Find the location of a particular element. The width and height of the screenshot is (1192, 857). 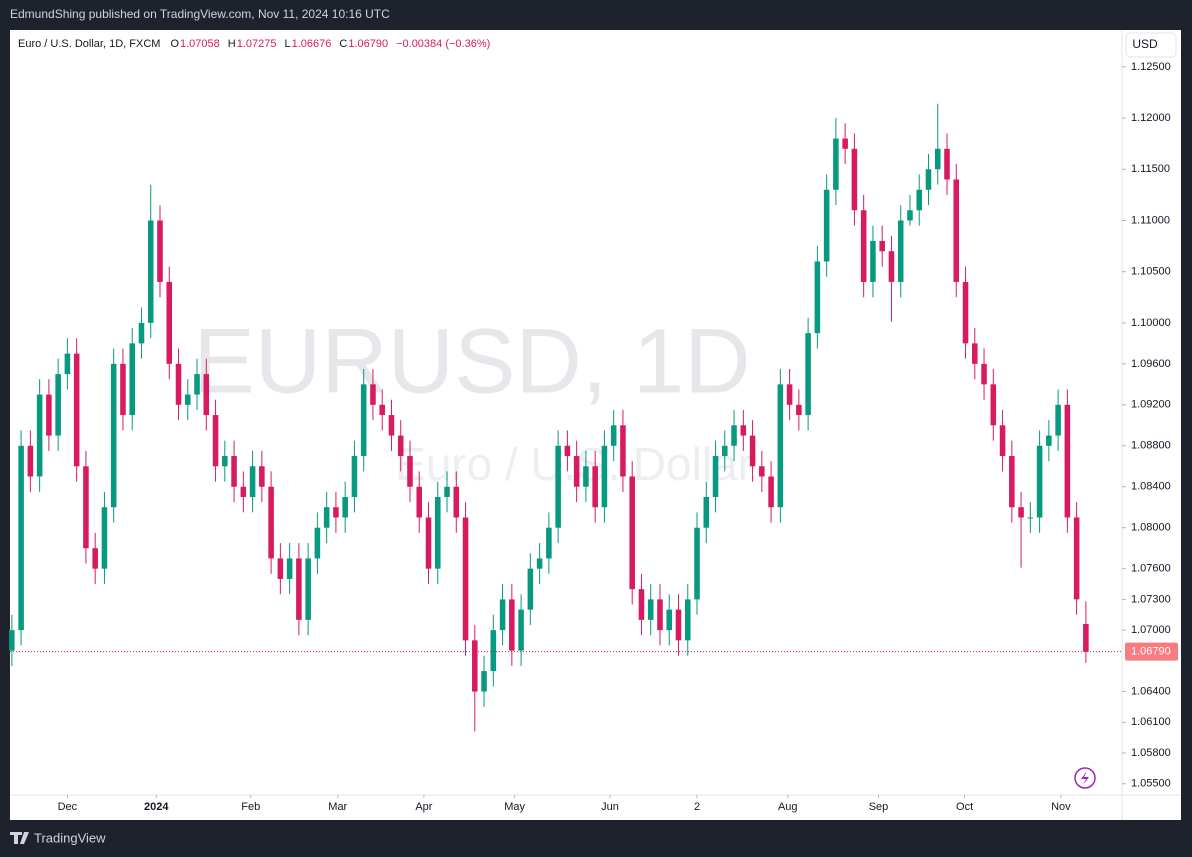

currency-button is located at coordinates (1151, 45).